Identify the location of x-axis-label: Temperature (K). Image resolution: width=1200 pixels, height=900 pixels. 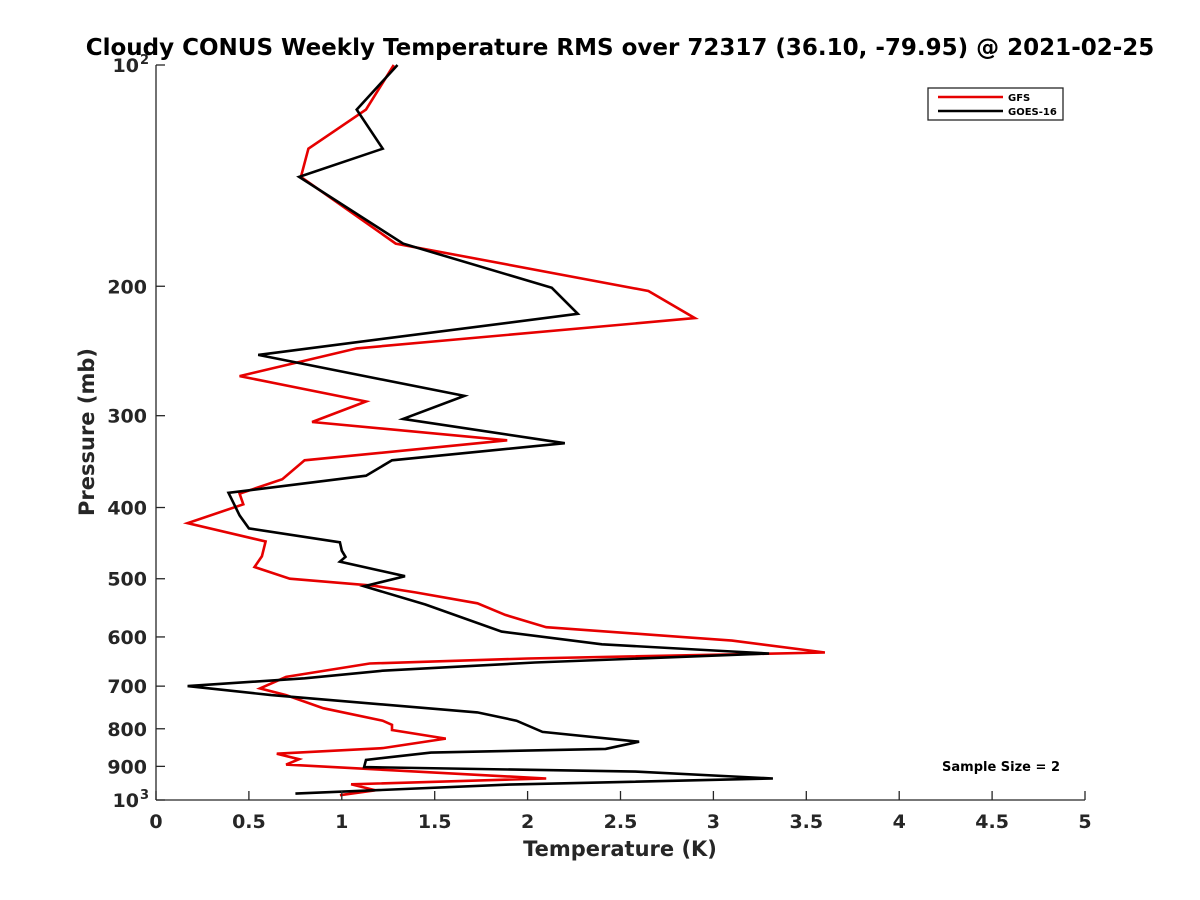
(620, 849).